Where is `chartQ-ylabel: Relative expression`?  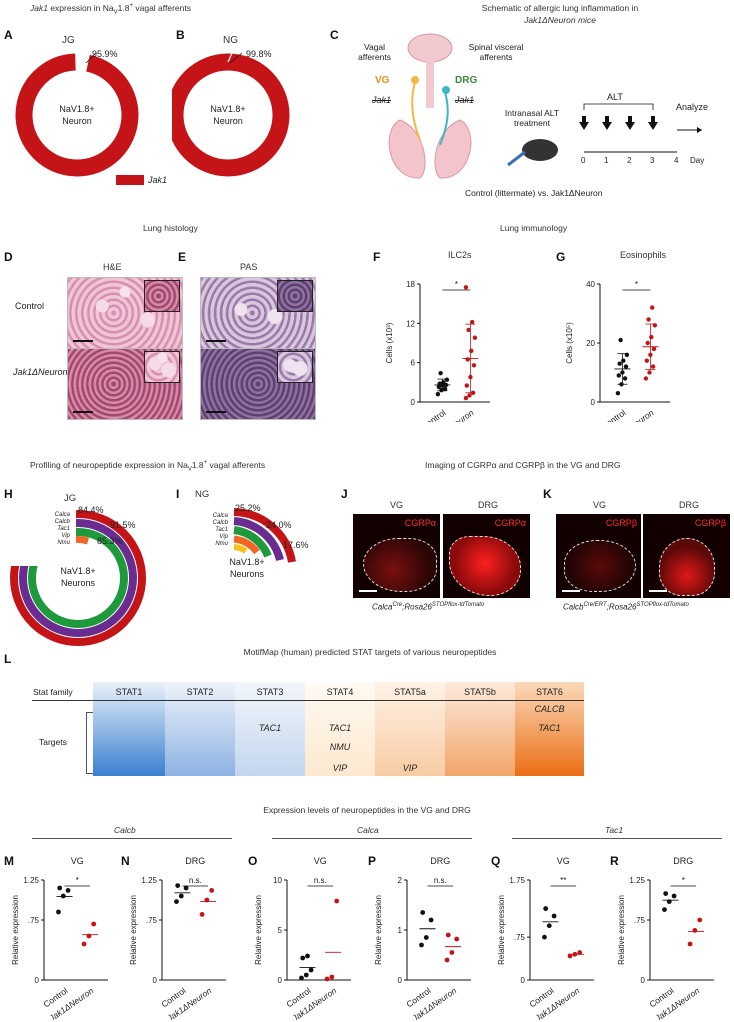 chartQ-ylabel: Relative expression is located at coordinates (501, 930).